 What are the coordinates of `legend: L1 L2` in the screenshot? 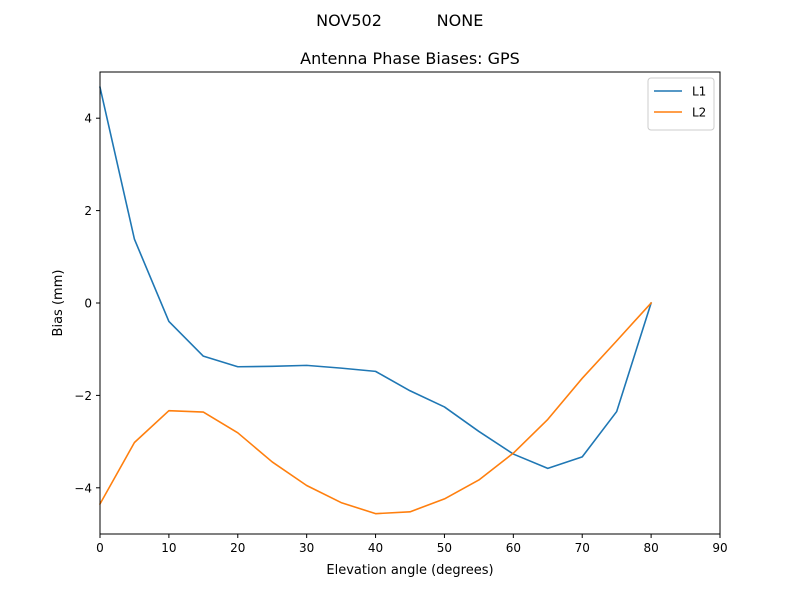 It's located at (681, 104).